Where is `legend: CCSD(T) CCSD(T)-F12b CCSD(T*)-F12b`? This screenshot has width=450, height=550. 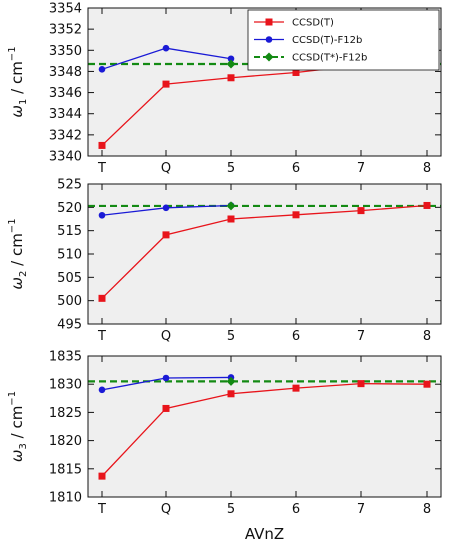 legend: CCSD(T) CCSD(T)-F12b CCSD(T*)-F12b is located at coordinates (343, 40).